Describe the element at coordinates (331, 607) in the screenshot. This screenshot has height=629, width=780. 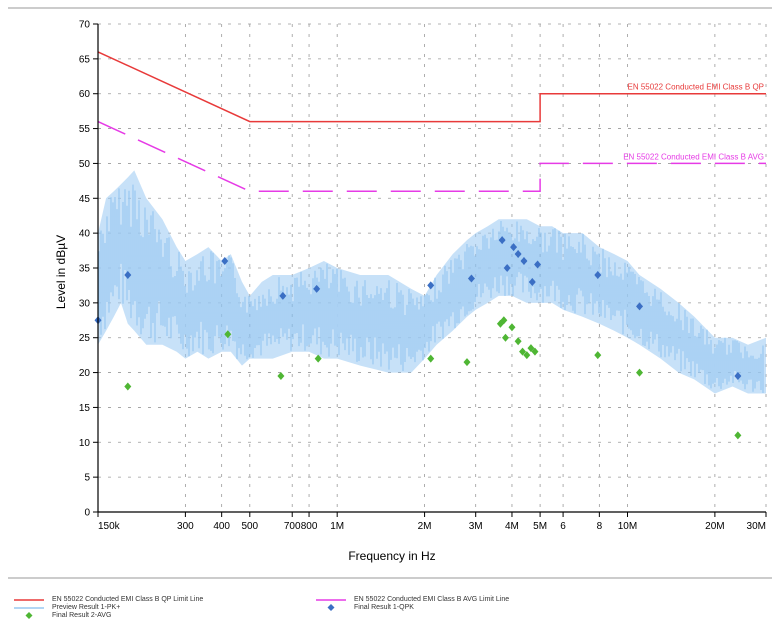
I see `legend-swatch-final-qpk` at that location.